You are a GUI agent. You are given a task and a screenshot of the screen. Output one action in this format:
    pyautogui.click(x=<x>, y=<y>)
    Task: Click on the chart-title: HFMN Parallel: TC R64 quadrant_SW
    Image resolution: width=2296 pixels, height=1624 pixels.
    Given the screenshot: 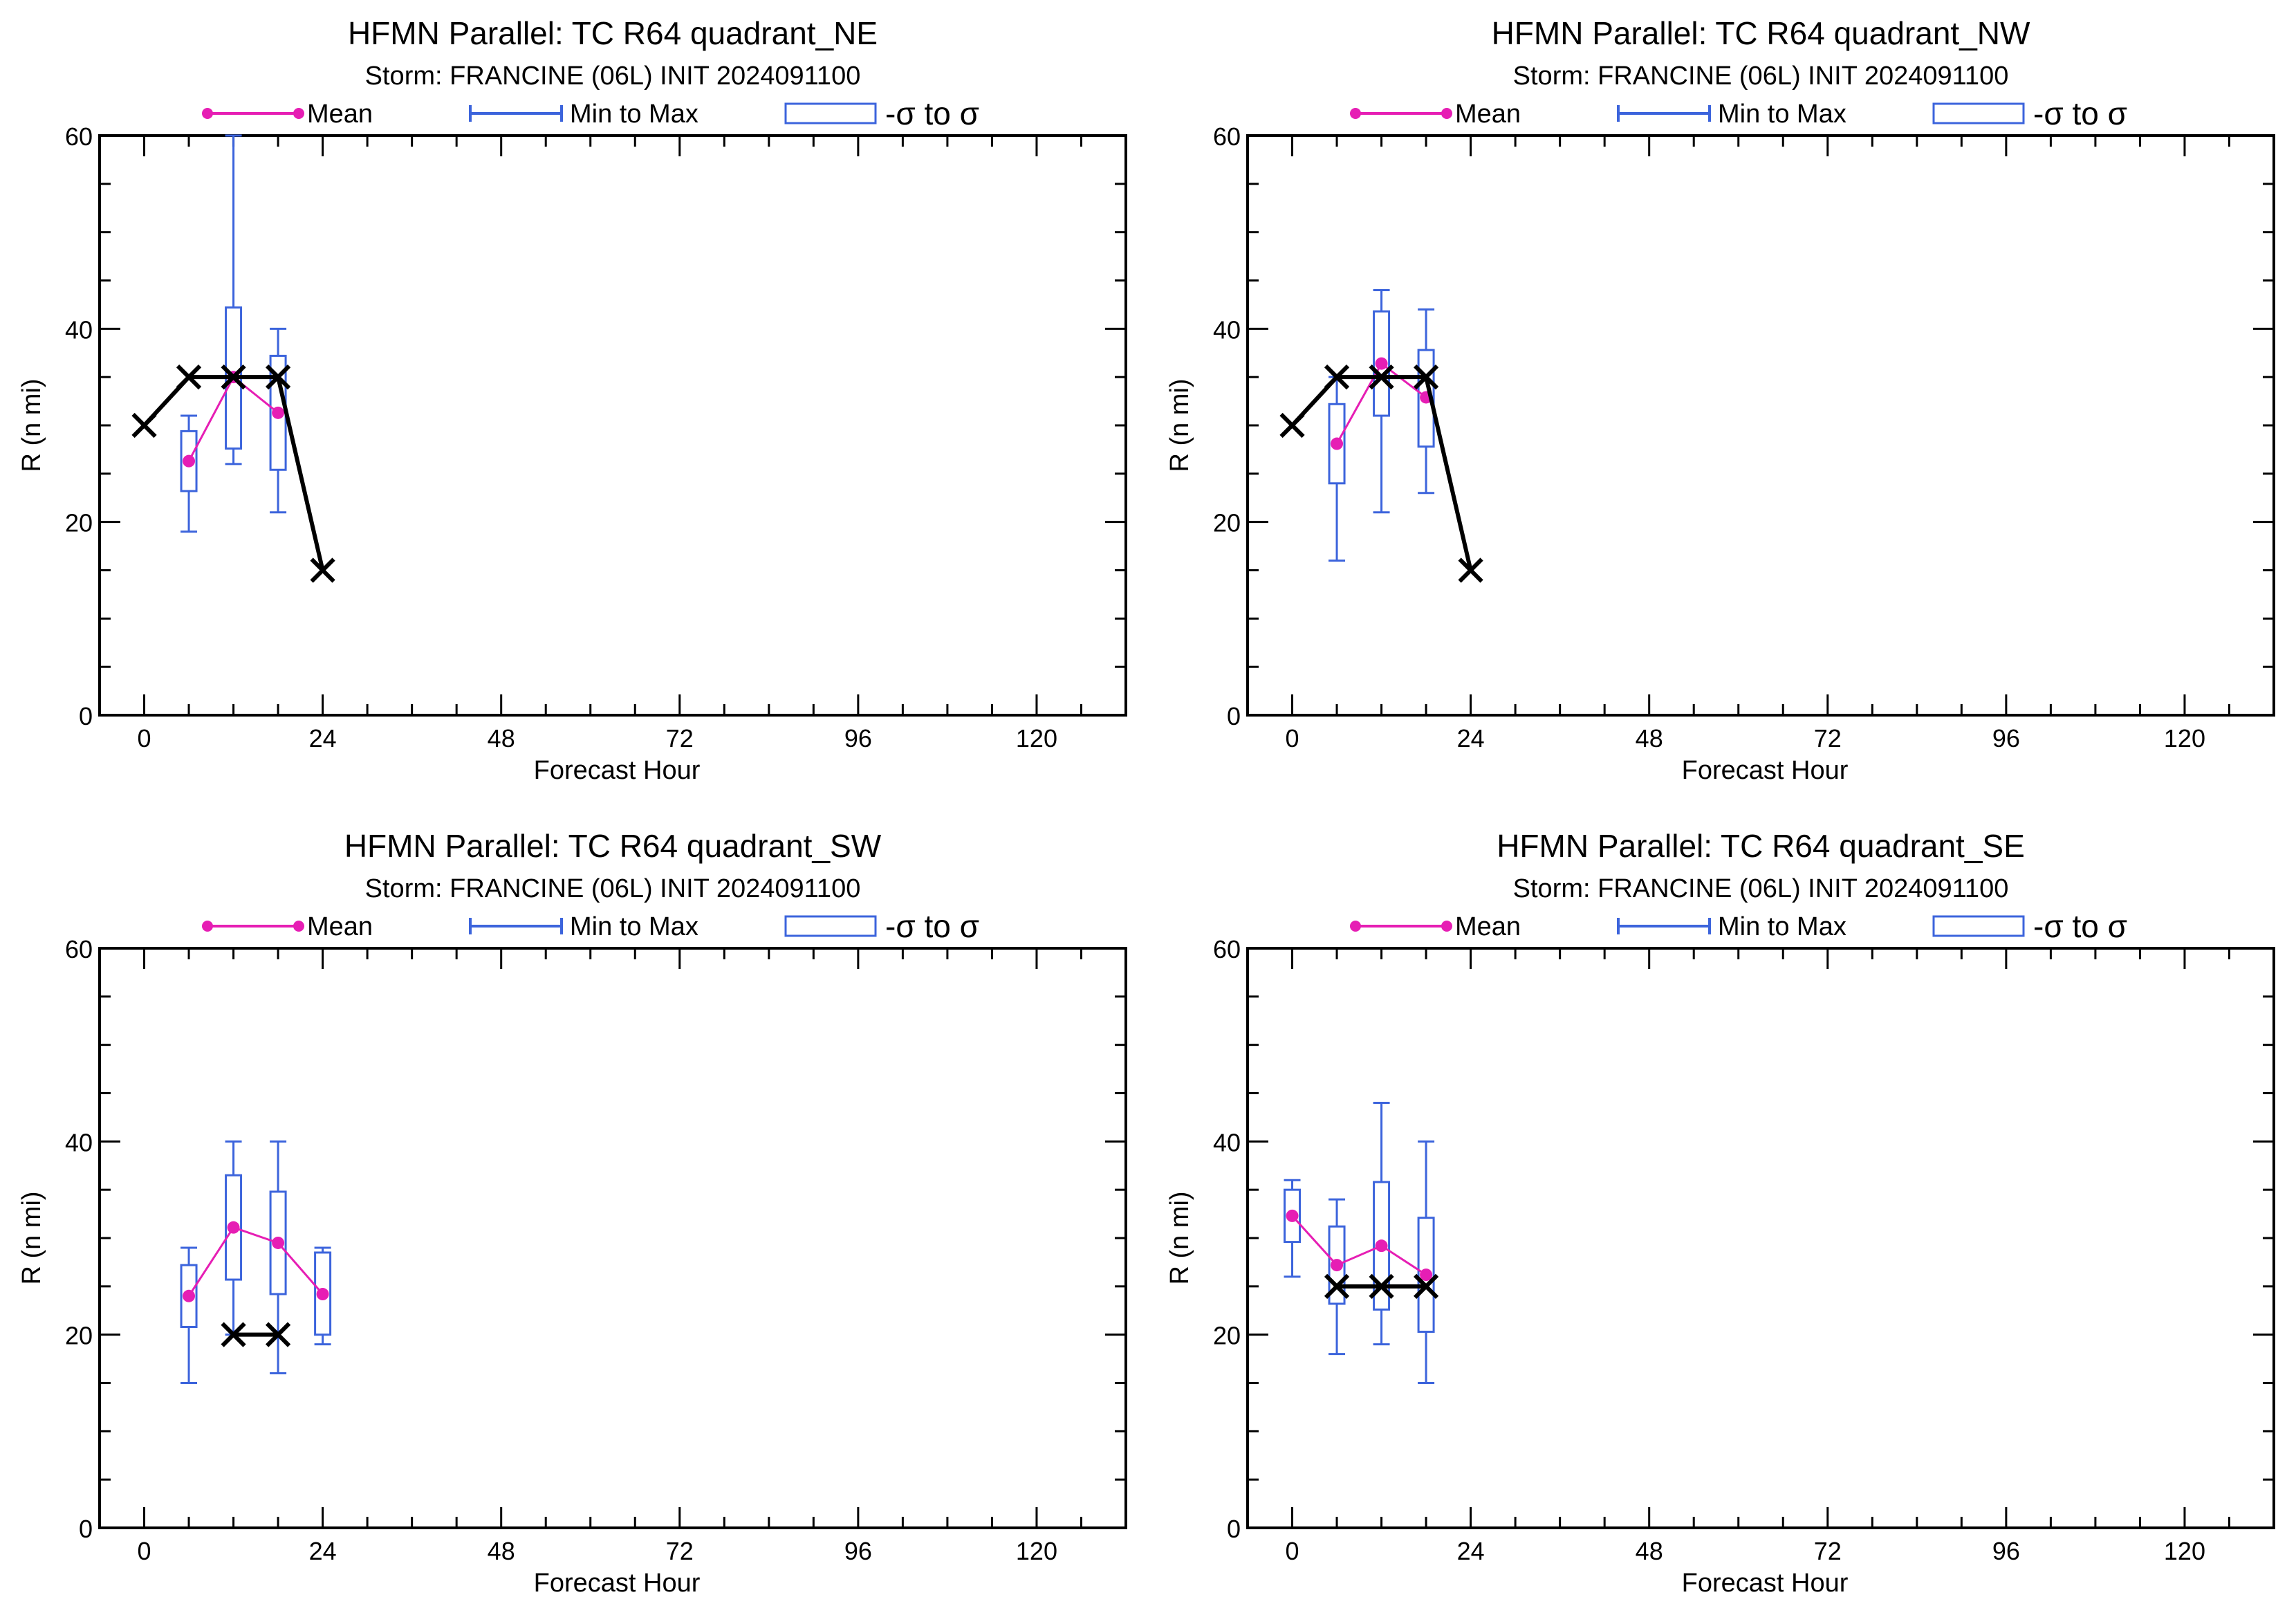 What is the action you would take?
    pyautogui.click(x=613, y=846)
    